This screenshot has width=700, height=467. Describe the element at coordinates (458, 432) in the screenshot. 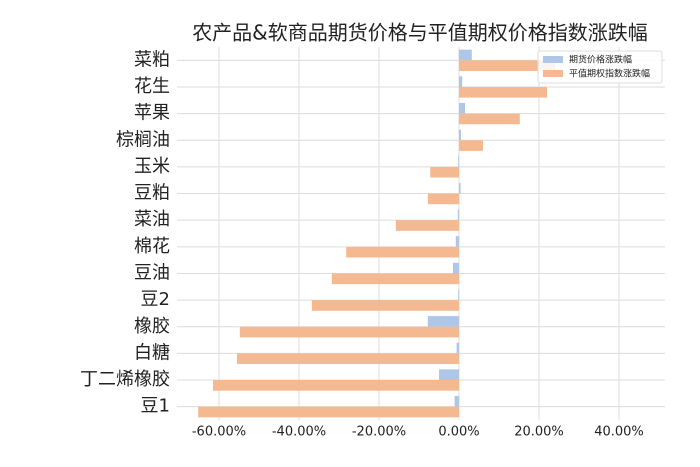

I see `x-tick-label: 0.00%` at that location.